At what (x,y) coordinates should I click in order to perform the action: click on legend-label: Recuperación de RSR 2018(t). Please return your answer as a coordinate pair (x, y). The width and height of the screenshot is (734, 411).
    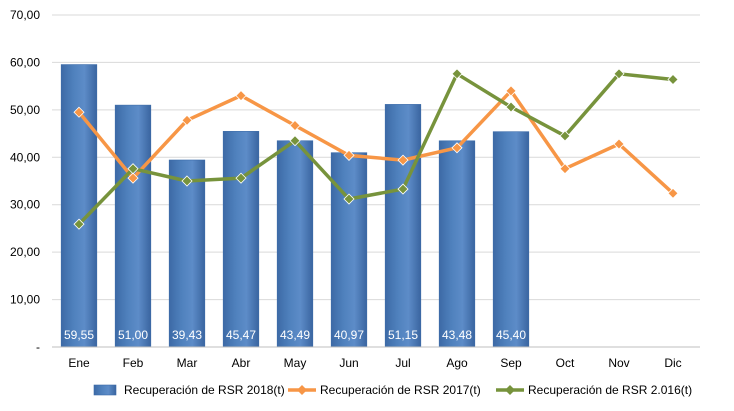
    Looking at the image, I should click on (204, 390).